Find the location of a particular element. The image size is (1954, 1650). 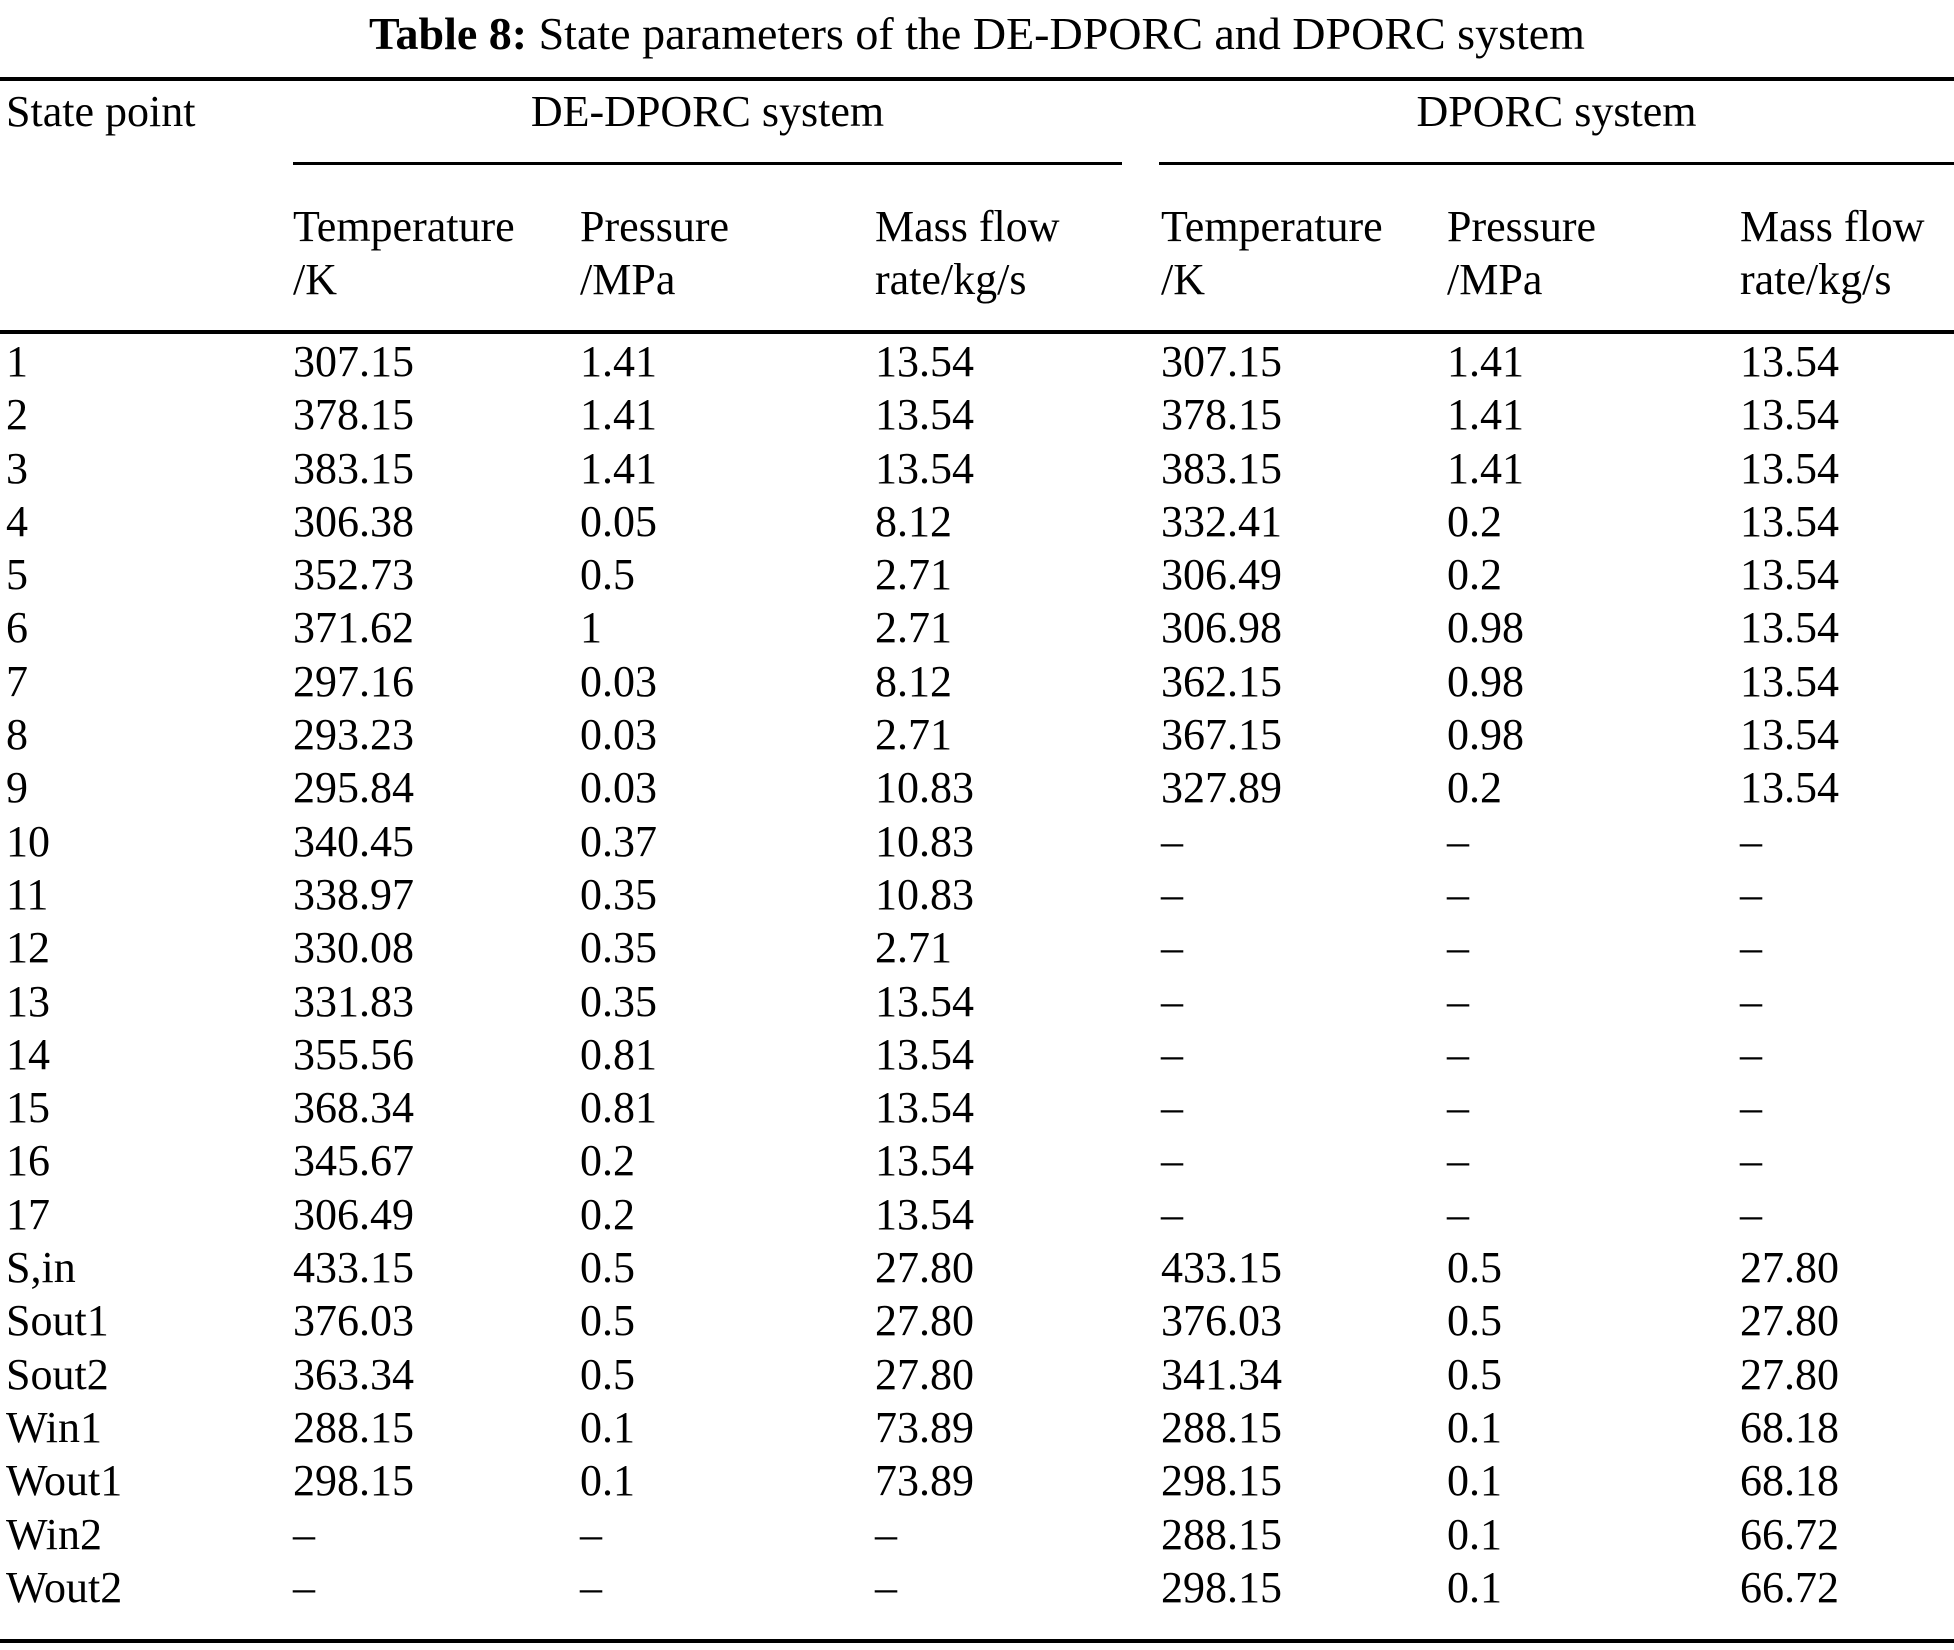

row-label-cell: 1 is located at coordinates (17, 361).